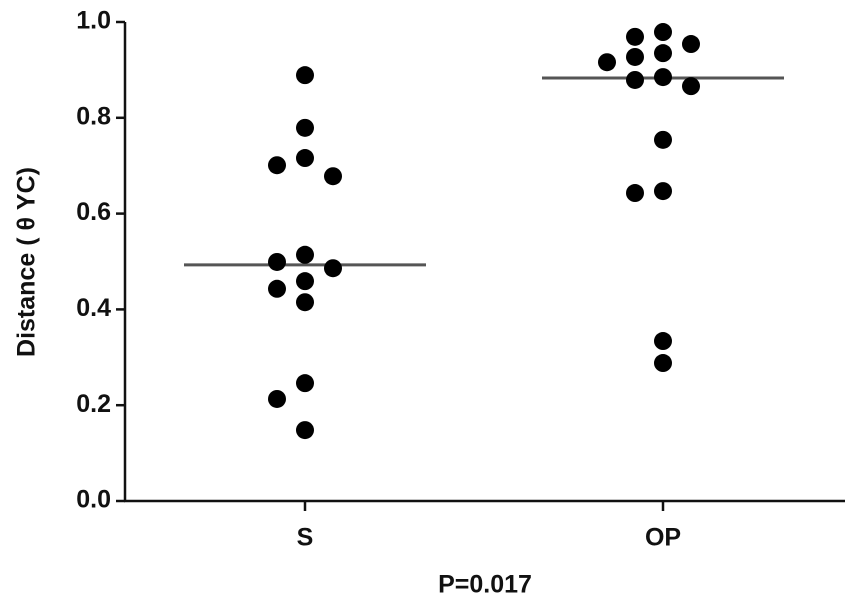 Image resolution: width=850 pixels, height=616 pixels. What do you see at coordinates (93, 116) in the screenshot?
I see `y-tick-label: 0.8` at bounding box center [93, 116].